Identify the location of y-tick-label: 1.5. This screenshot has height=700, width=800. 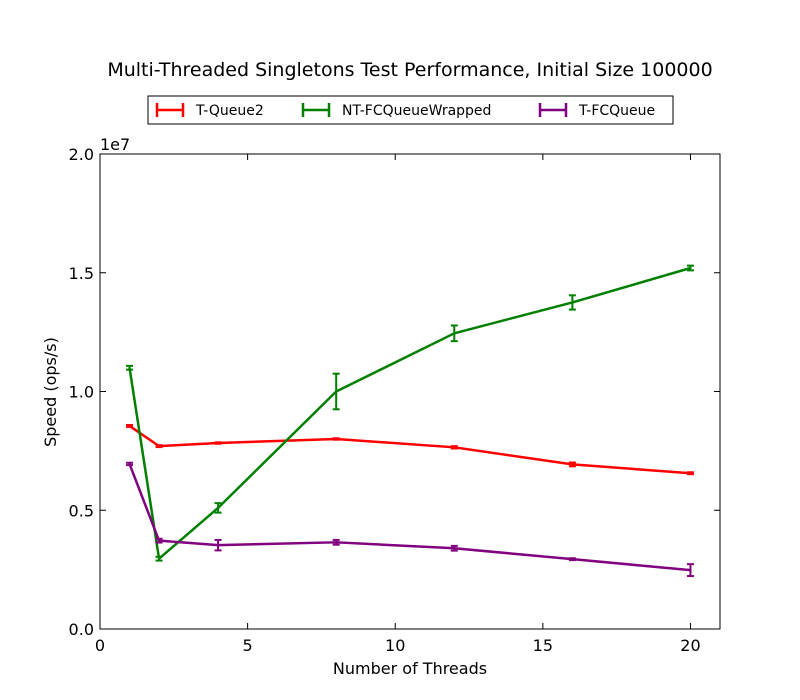
(81, 273).